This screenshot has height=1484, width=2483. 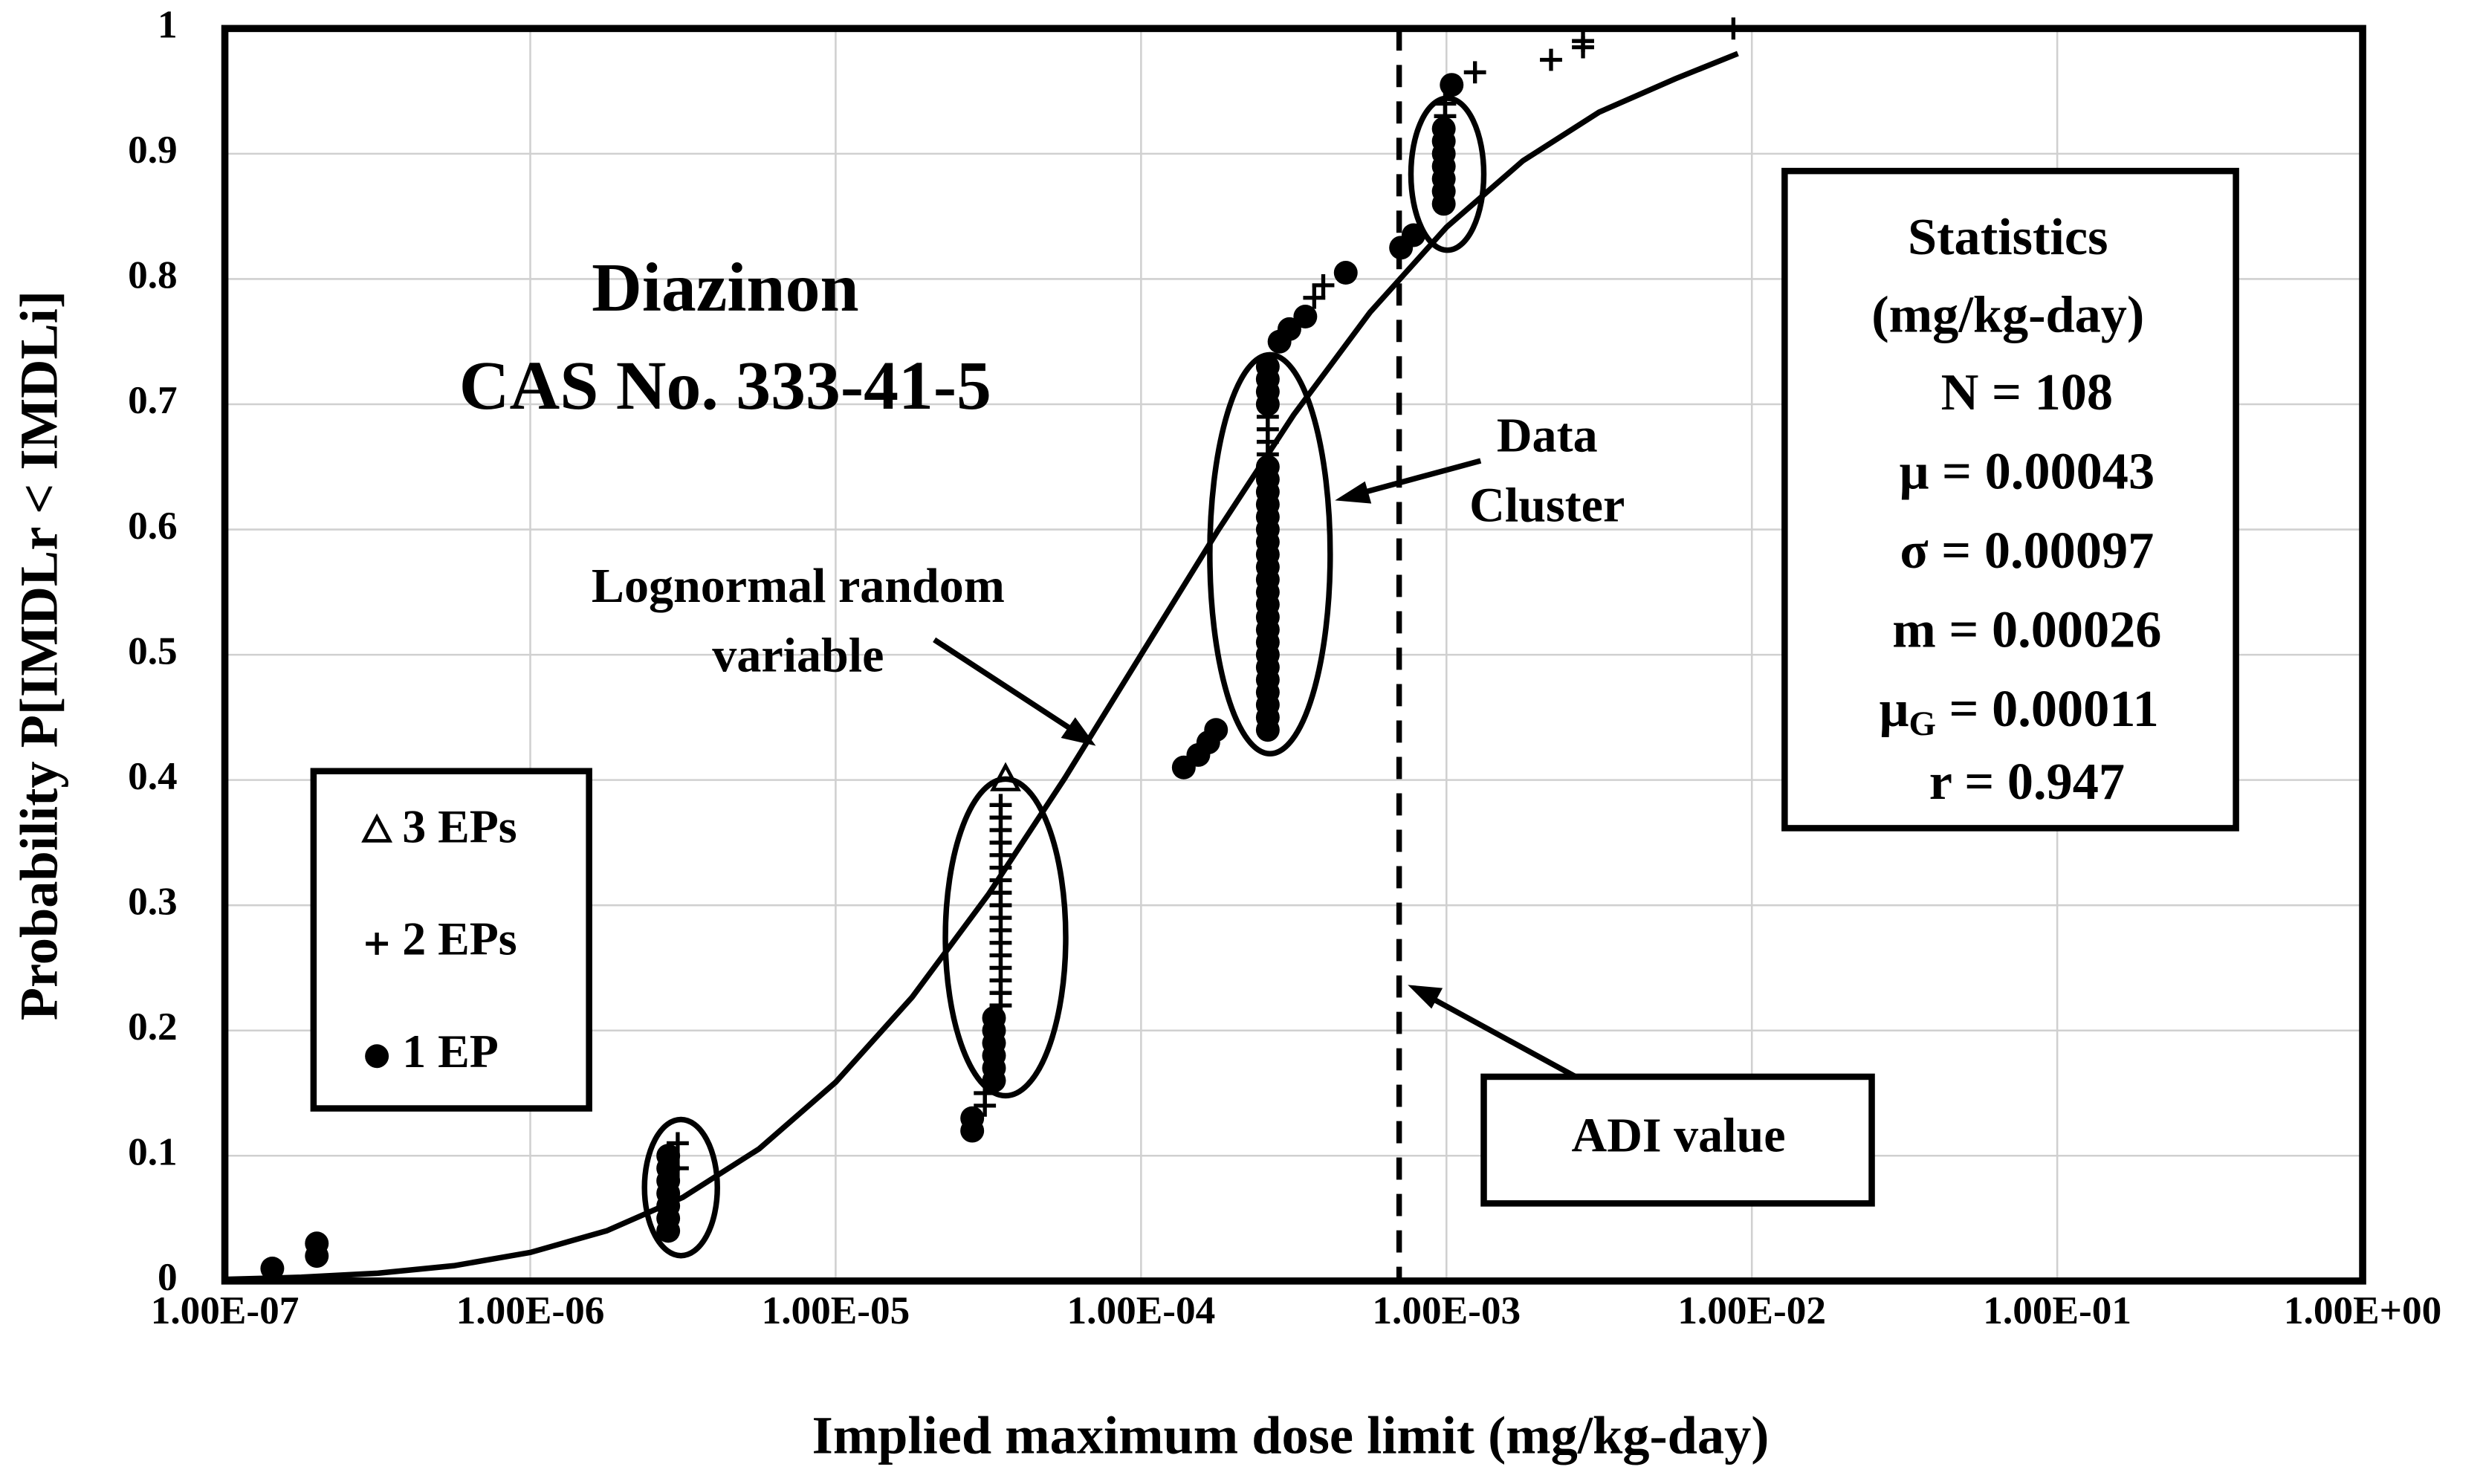 What do you see at coordinates (2007, 315) in the screenshot?
I see `statistics-units: (mg/kg-day)` at bounding box center [2007, 315].